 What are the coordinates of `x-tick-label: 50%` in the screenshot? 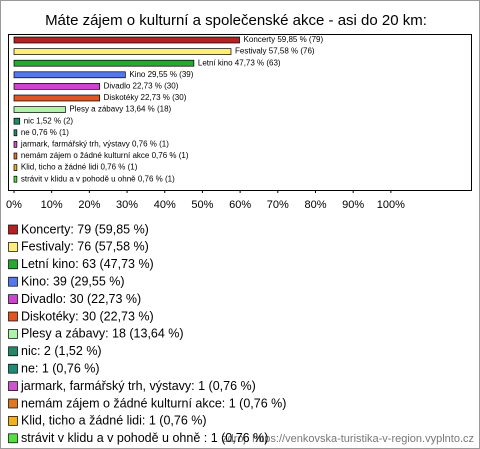 It's located at (202, 205).